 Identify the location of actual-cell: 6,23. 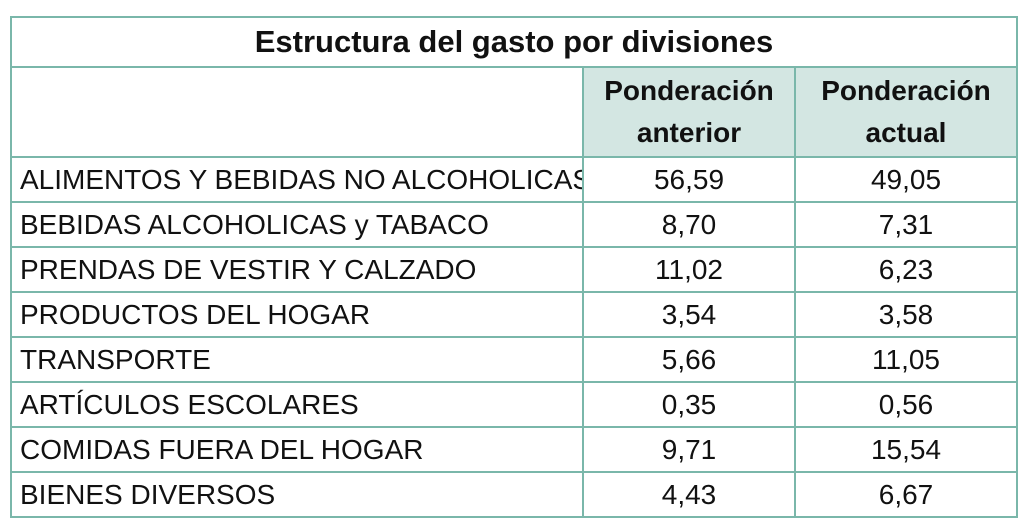
(906, 269).